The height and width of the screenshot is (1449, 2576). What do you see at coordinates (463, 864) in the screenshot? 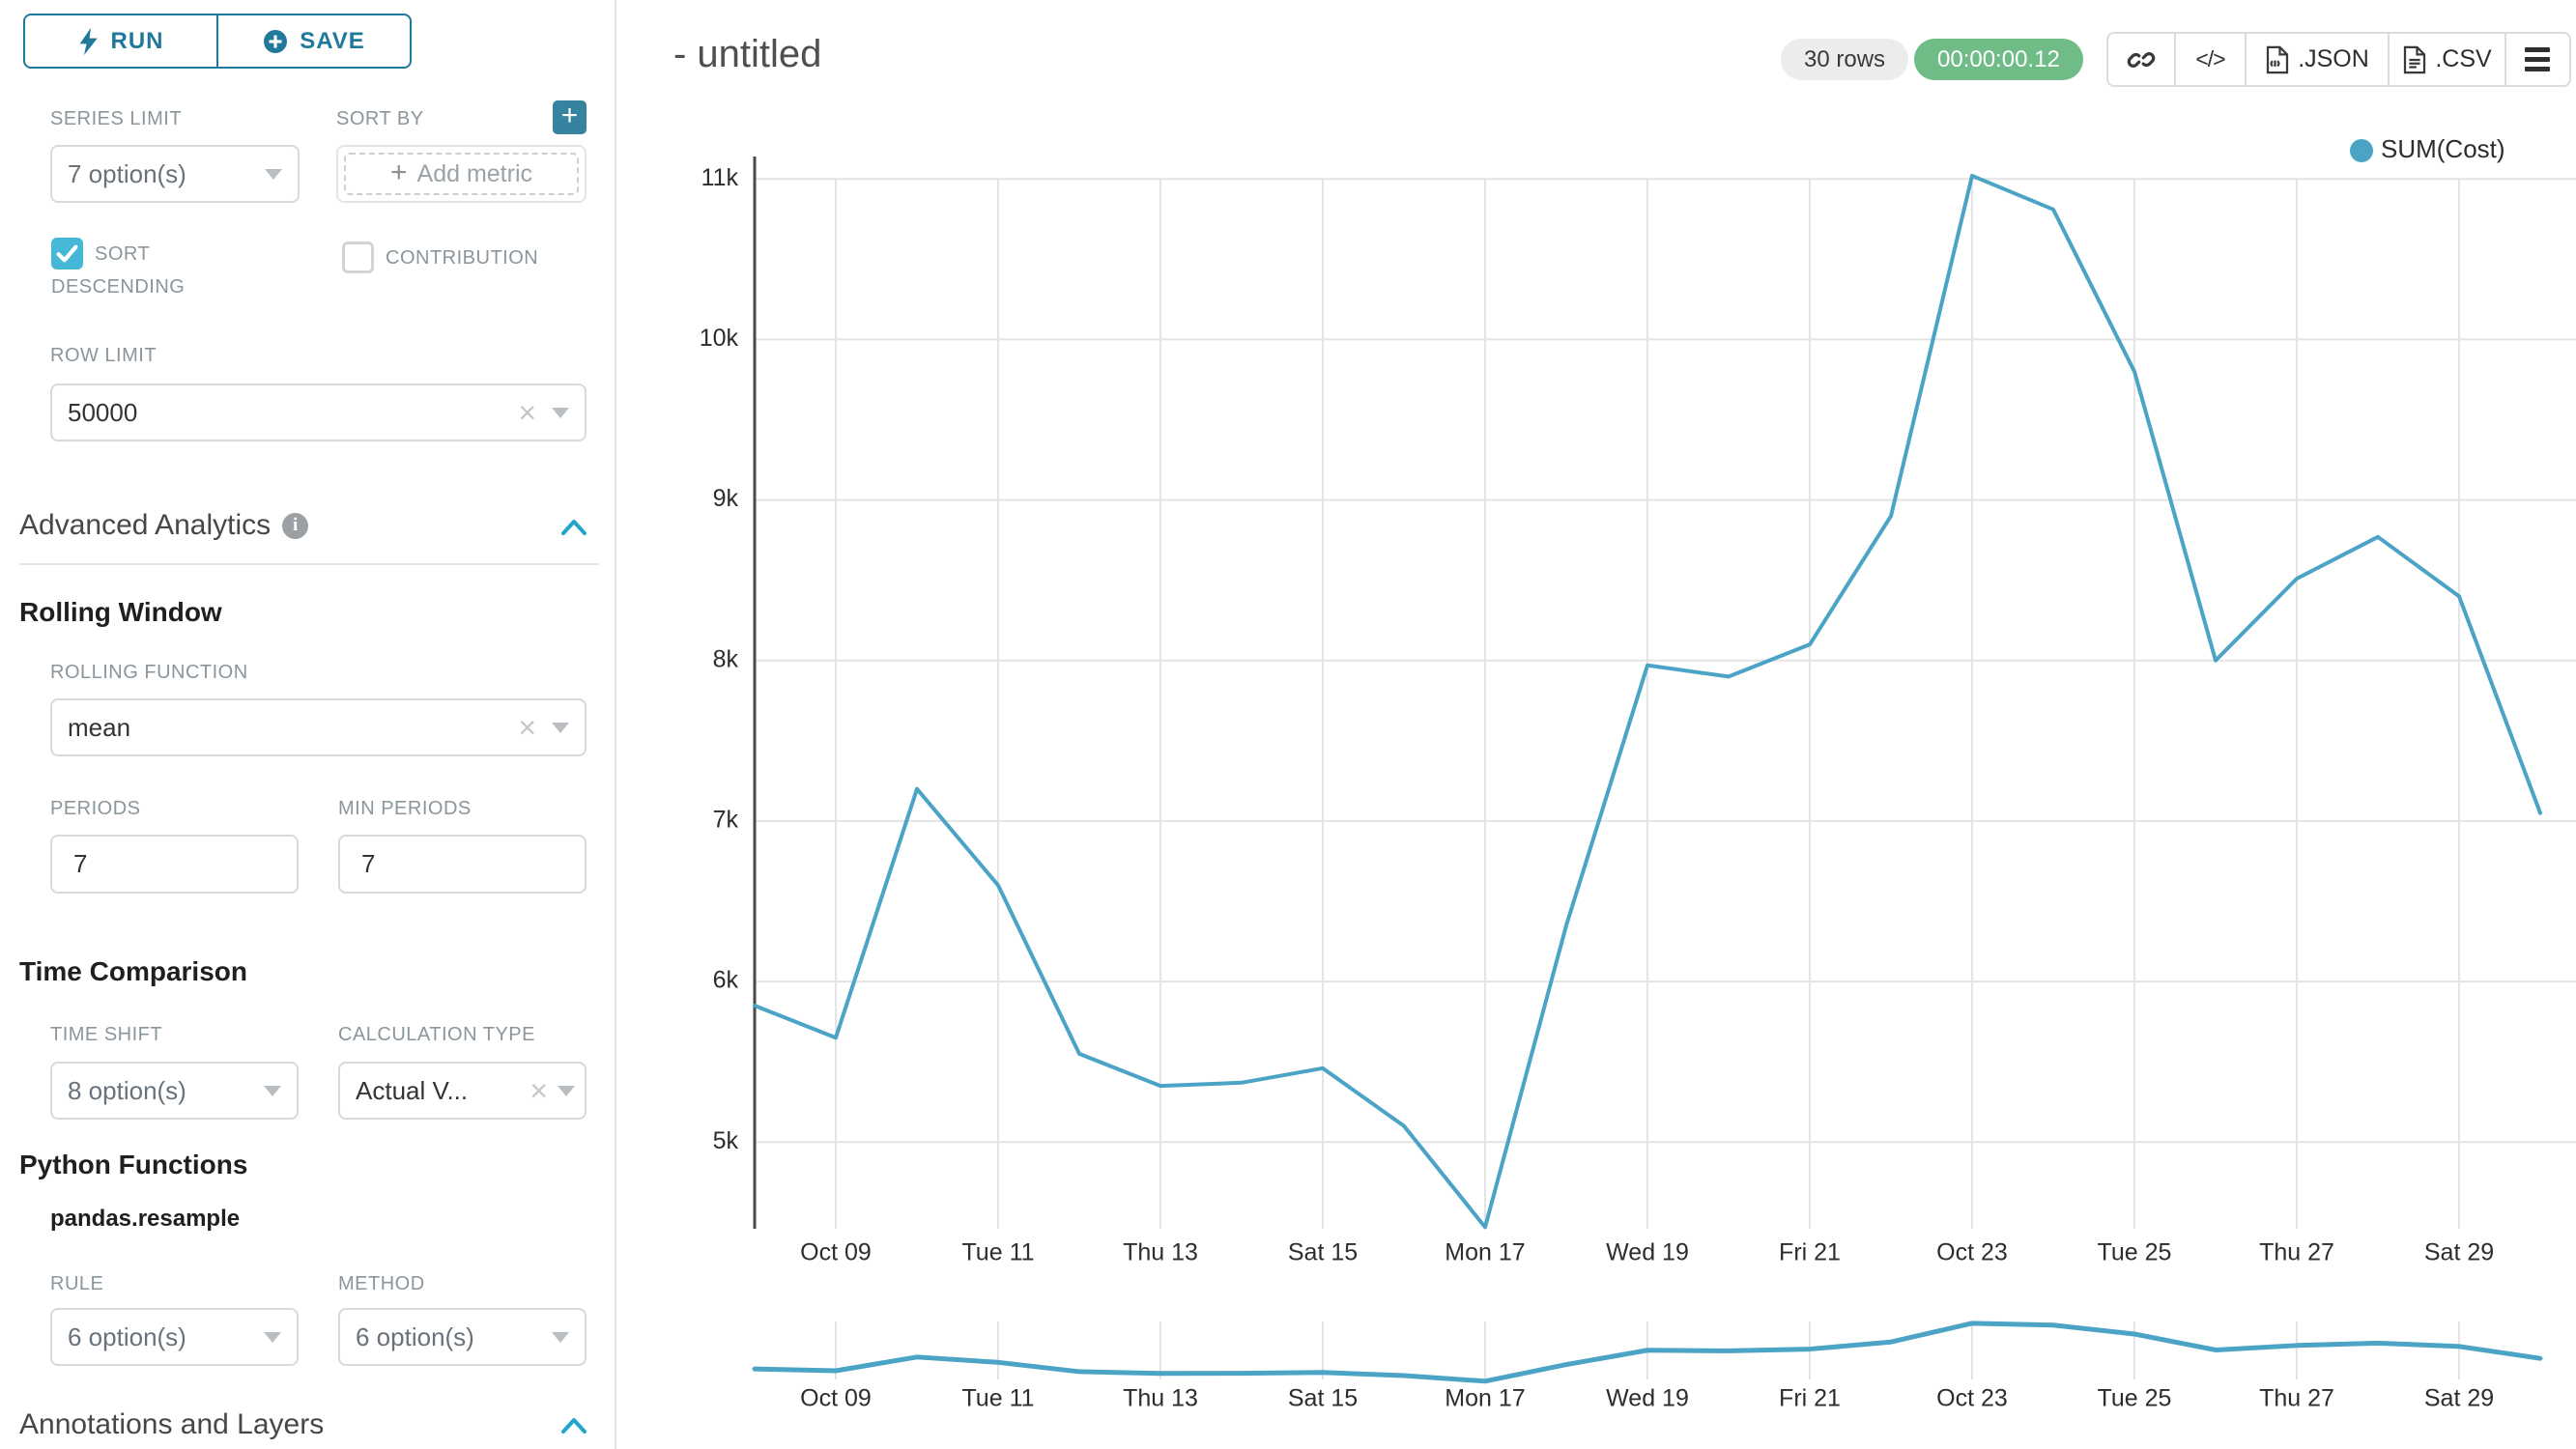
I see `min-periods-input: 7` at bounding box center [463, 864].